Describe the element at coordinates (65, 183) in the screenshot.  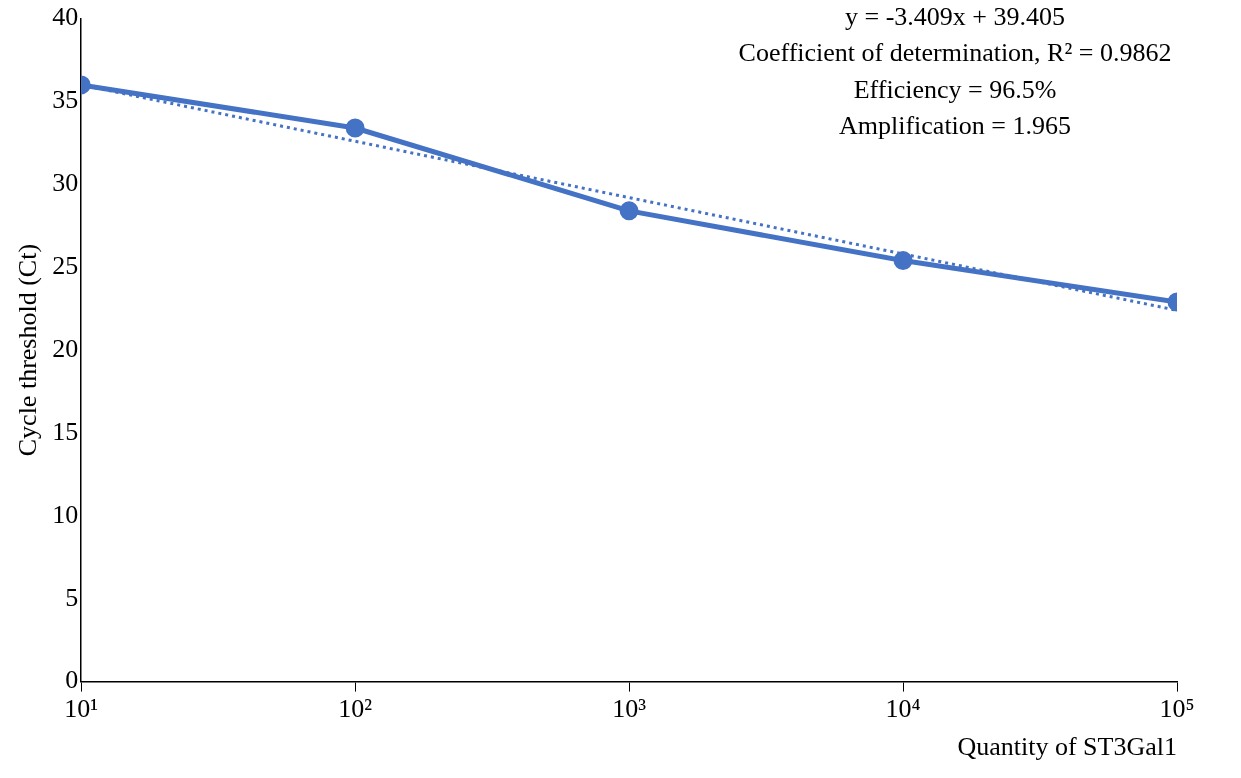
I see `y-tick-label: 30` at that location.